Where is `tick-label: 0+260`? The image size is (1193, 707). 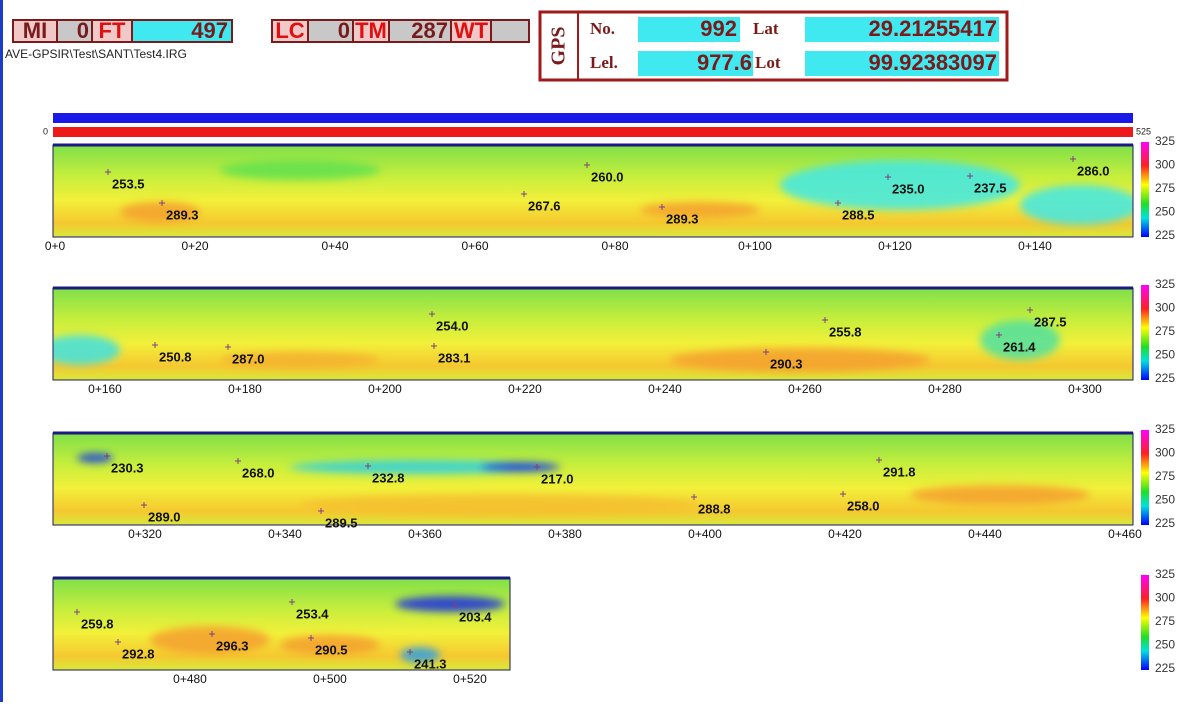 tick-label: 0+260 is located at coordinates (805, 389).